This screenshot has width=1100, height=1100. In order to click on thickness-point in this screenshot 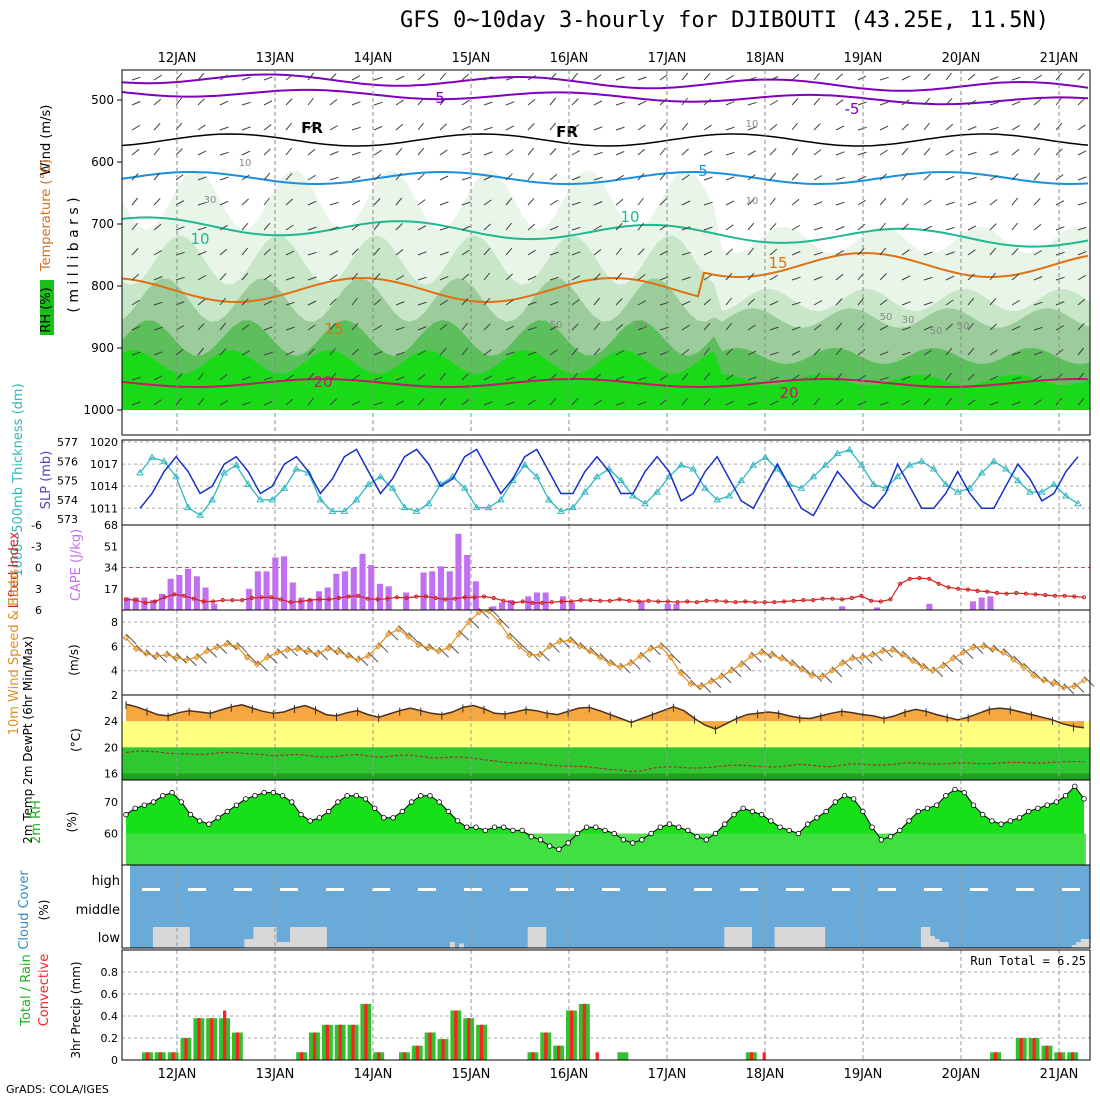, I will do `click(585, 491)`.